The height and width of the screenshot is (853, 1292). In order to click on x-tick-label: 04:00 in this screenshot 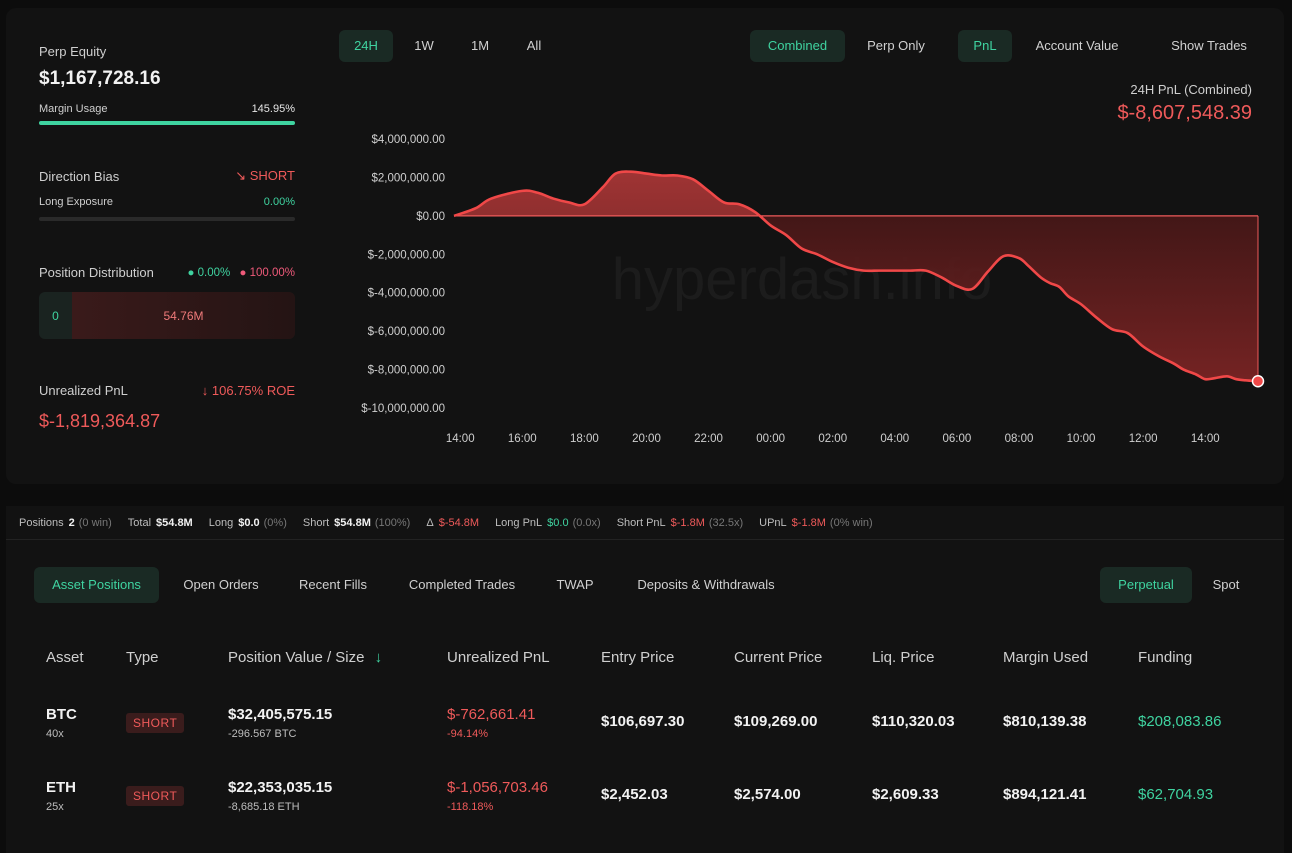, I will do `click(894, 439)`.